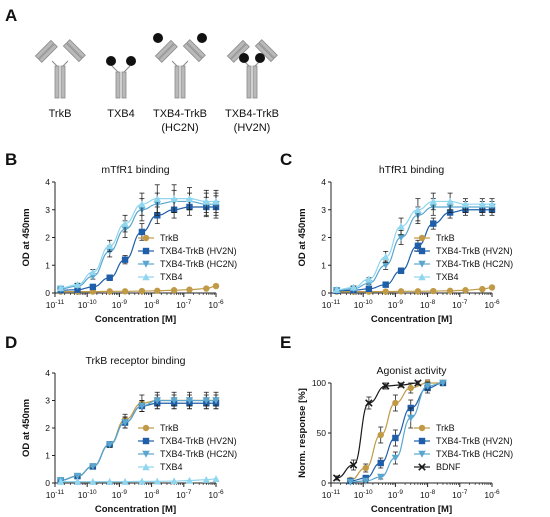 Image resolution: width=550 pixels, height=517 pixels. I want to click on y-tick-label: 3, so click(323, 210).